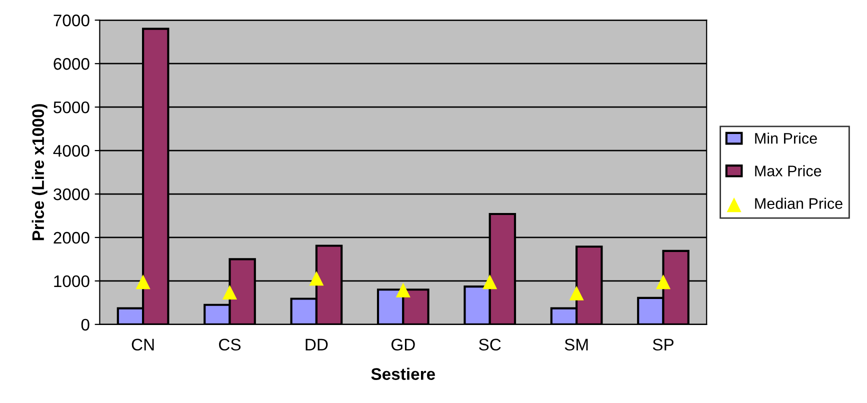 The image size is (867, 403). I want to click on y-axis-title: Price (Lire x1000), so click(40, 172).